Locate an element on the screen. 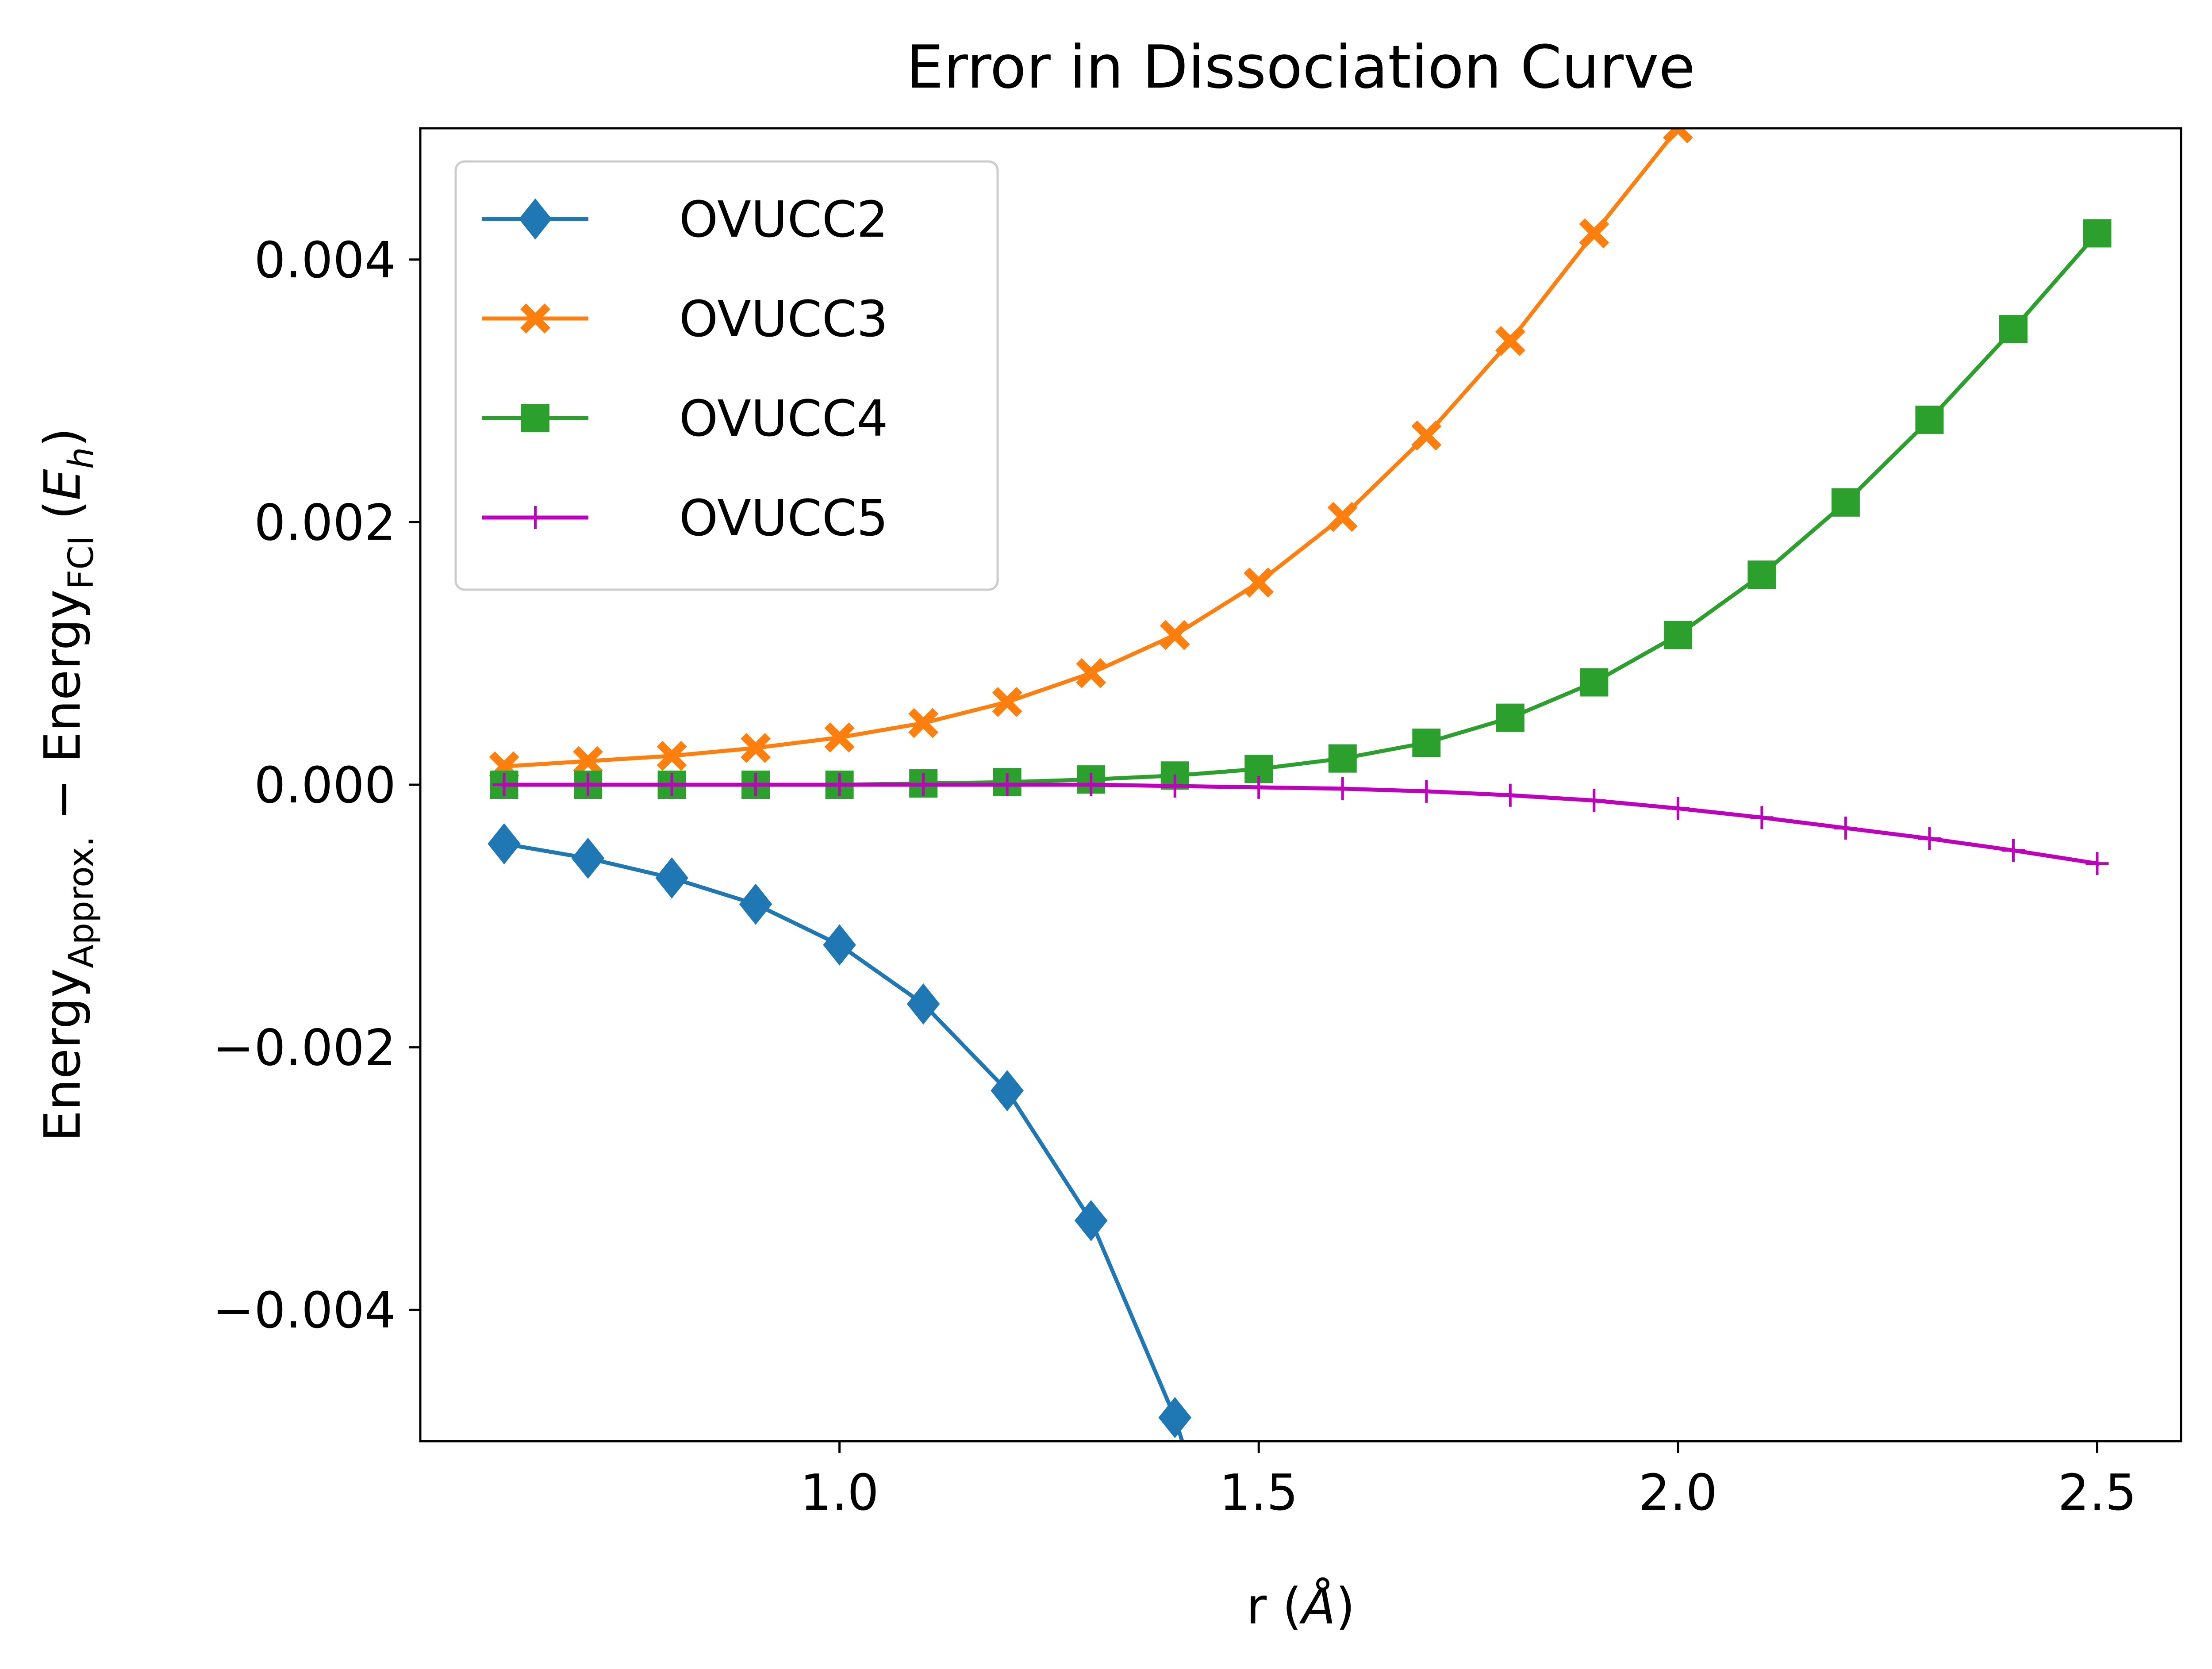  y-axis: −0.004 −0.002 0.000 0.002 0.004 is located at coordinates (317, 785).